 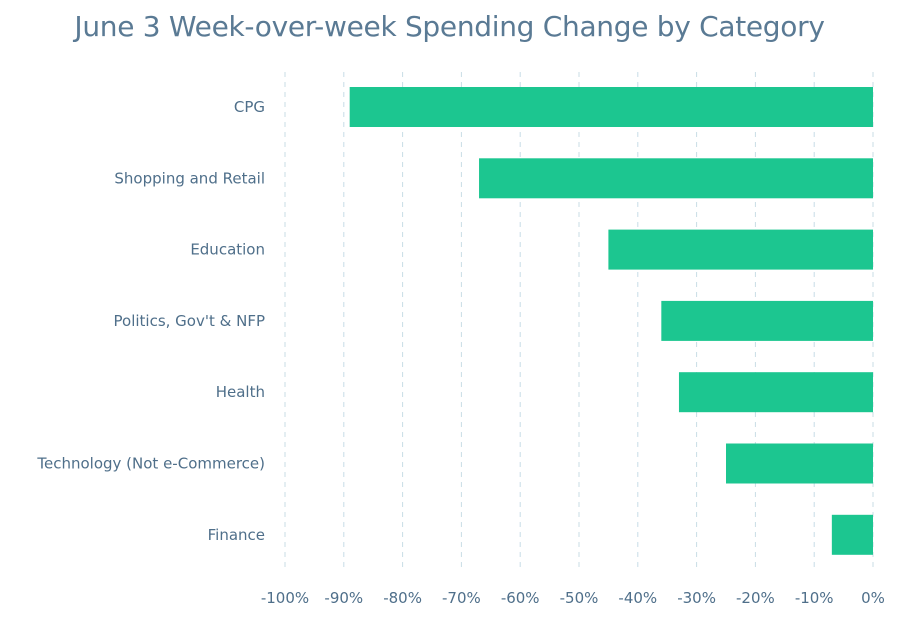 What do you see at coordinates (150, 464) in the screenshot?
I see `category-label: Technology (Not e-Commerce)` at bounding box center [150, 464].